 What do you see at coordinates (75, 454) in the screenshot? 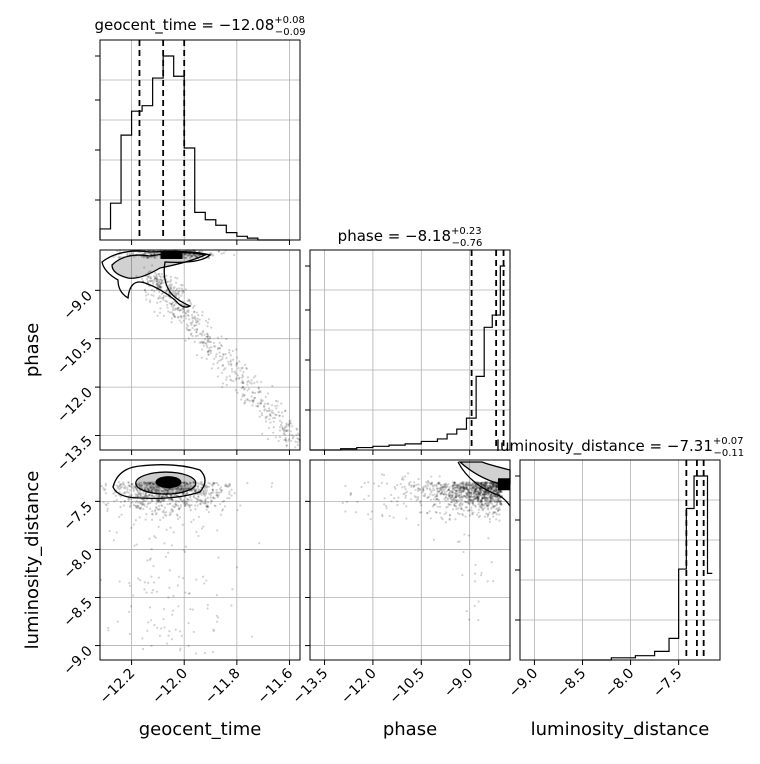
I see `y-tick-label-phase: −13.5` at bounding box center [75, 454].